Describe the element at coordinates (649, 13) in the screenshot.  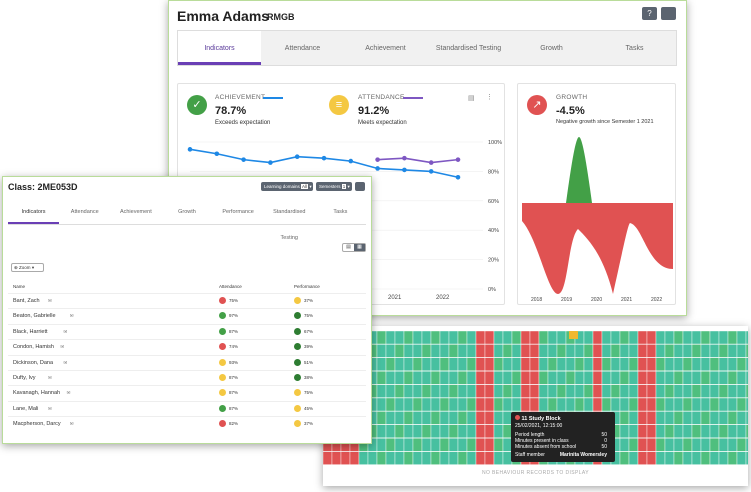
I see `help-button: ?` at that location.